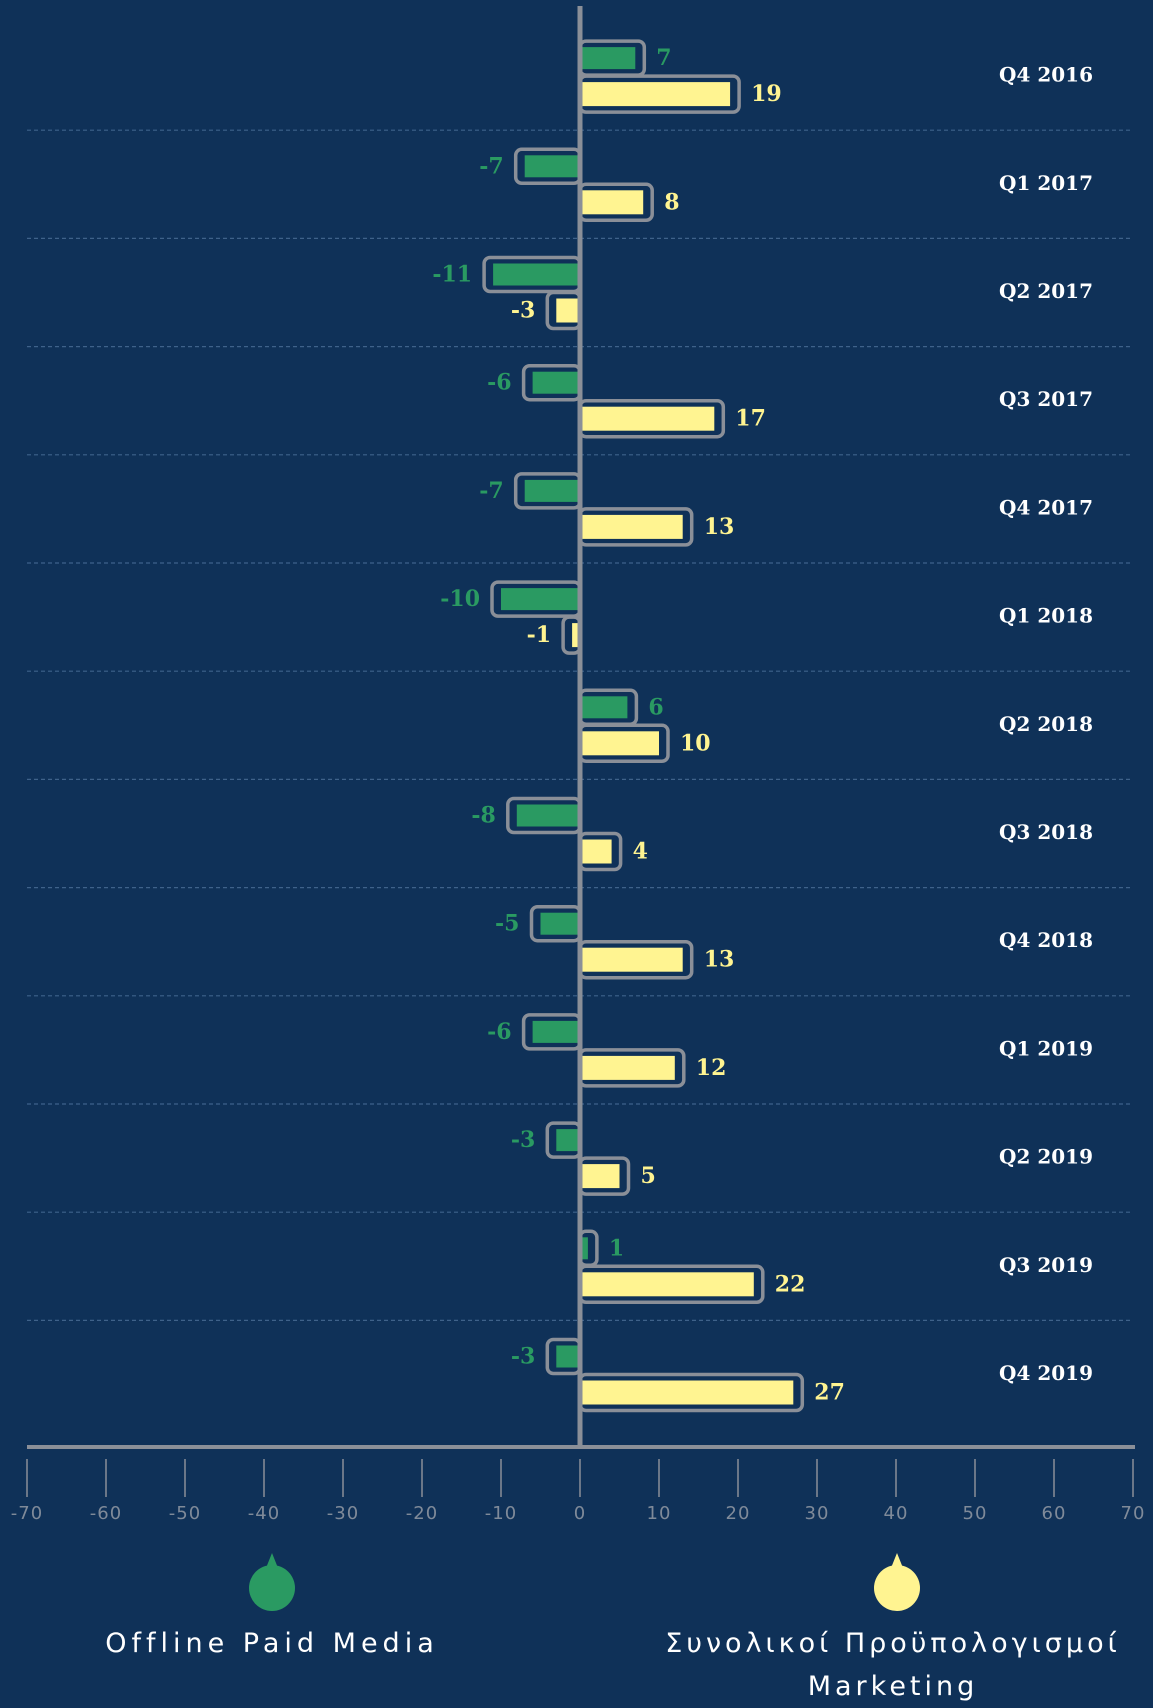  Describe the element at coordinates (1046, 1373) in the screenshot. I see `category-label: Q4 2019` at that location.